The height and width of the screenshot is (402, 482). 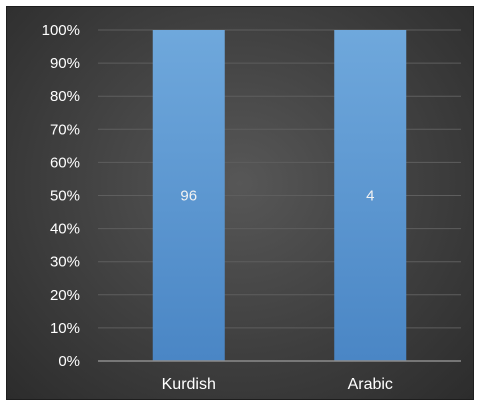 What do you see at coordinates (65, 196) in the screenshot?
I see `y-tick-label: 50%` at bounding box center [65, 196].